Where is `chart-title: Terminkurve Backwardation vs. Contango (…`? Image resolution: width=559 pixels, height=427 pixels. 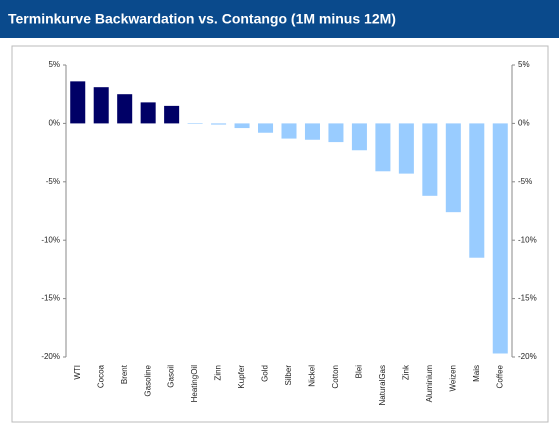
chart-title: Terminkurve Backwardation vs. Contango (… is located at coordinates (202, 19).